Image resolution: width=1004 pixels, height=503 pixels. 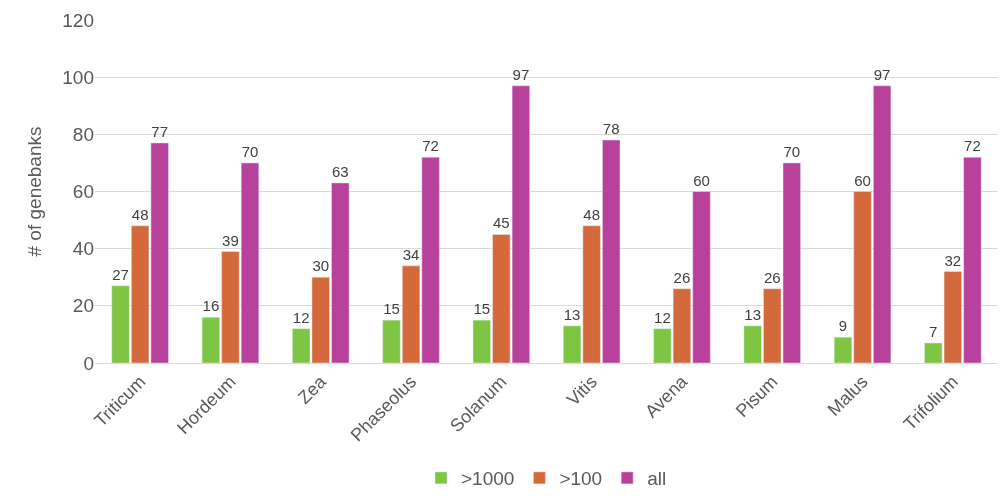 I want to click on y-tick-label: 0, so click(x=88, y=363).